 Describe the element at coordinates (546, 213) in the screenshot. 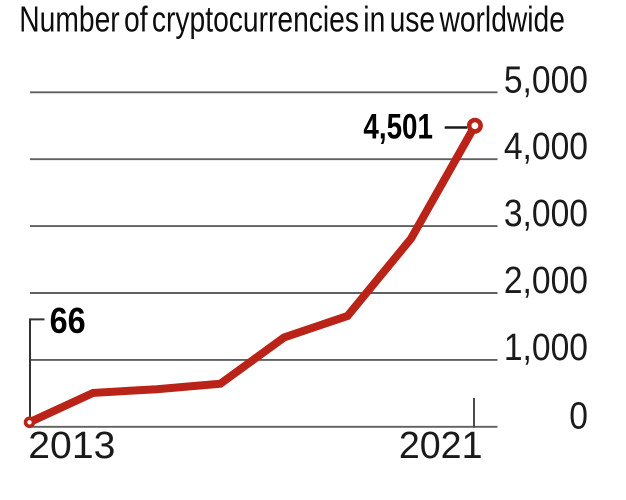

I see `svg-text: 3,000` at that location.